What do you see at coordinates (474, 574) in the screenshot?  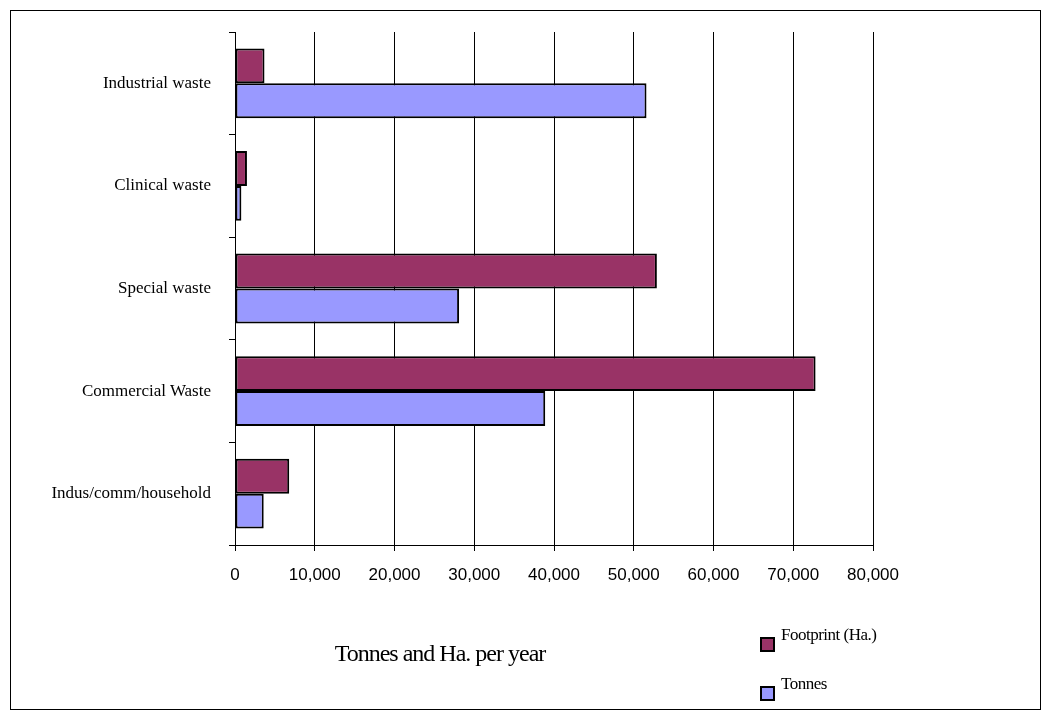 I see `x-tick-label: 30,000` at bounding box center [474, 574].